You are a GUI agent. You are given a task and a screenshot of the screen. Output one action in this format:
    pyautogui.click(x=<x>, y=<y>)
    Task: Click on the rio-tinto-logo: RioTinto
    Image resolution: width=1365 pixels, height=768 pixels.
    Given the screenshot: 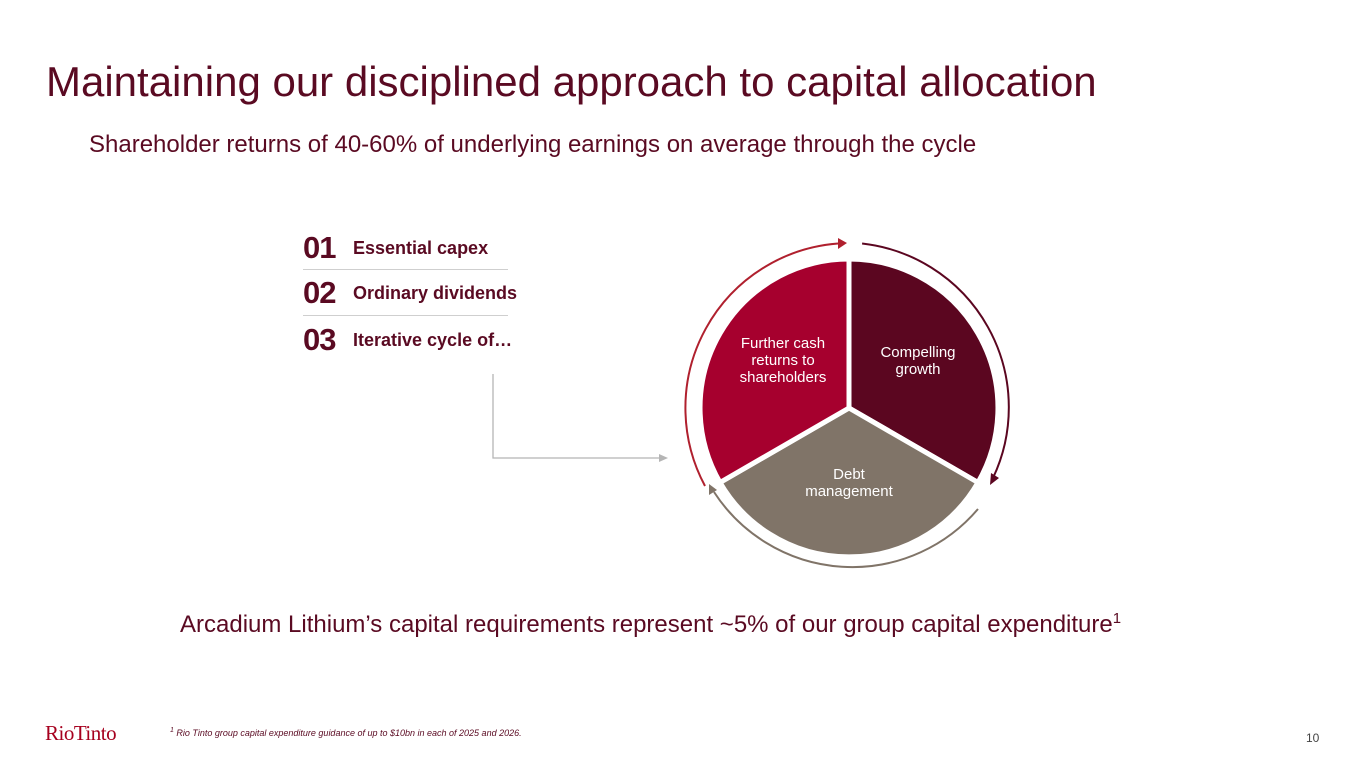 What is the action you would take?
    pyautogui.click(x=81, y=733)
    